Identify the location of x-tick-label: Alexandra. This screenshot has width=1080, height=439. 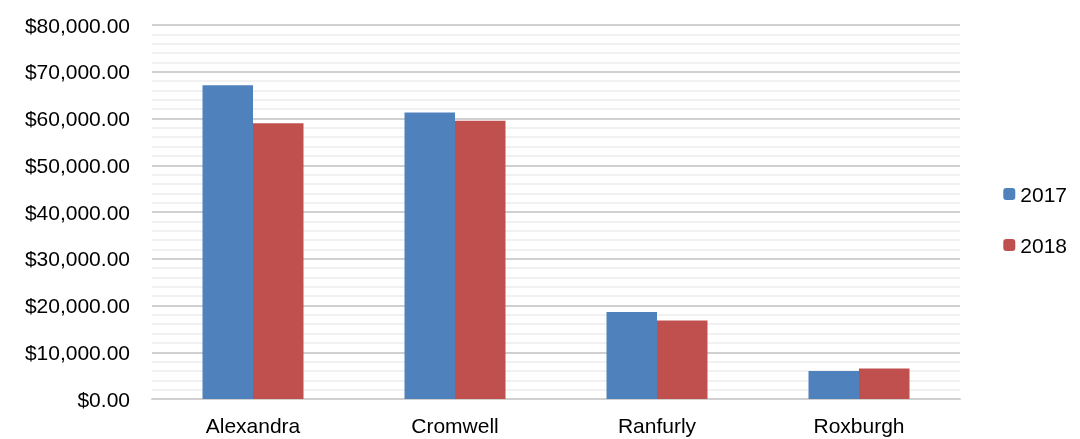
(253, 425).